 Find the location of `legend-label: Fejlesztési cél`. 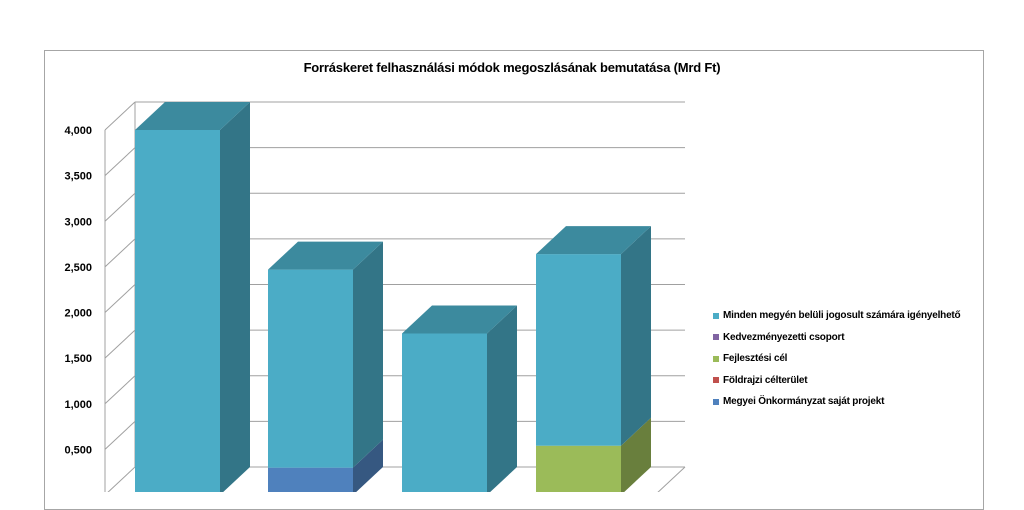

legend-label: Fejlesztési cél is located at coordinates (755, 359).